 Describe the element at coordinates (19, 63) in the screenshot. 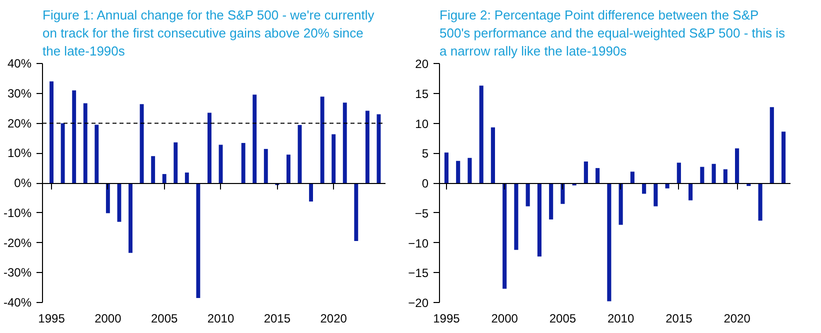

I see `y-tick-label: 40%` at that location.